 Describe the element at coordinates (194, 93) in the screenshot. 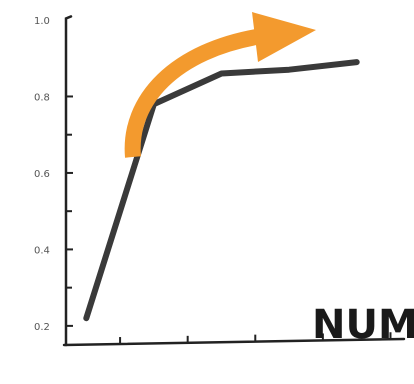

I see `annotation-arrow-shaft` at that location.